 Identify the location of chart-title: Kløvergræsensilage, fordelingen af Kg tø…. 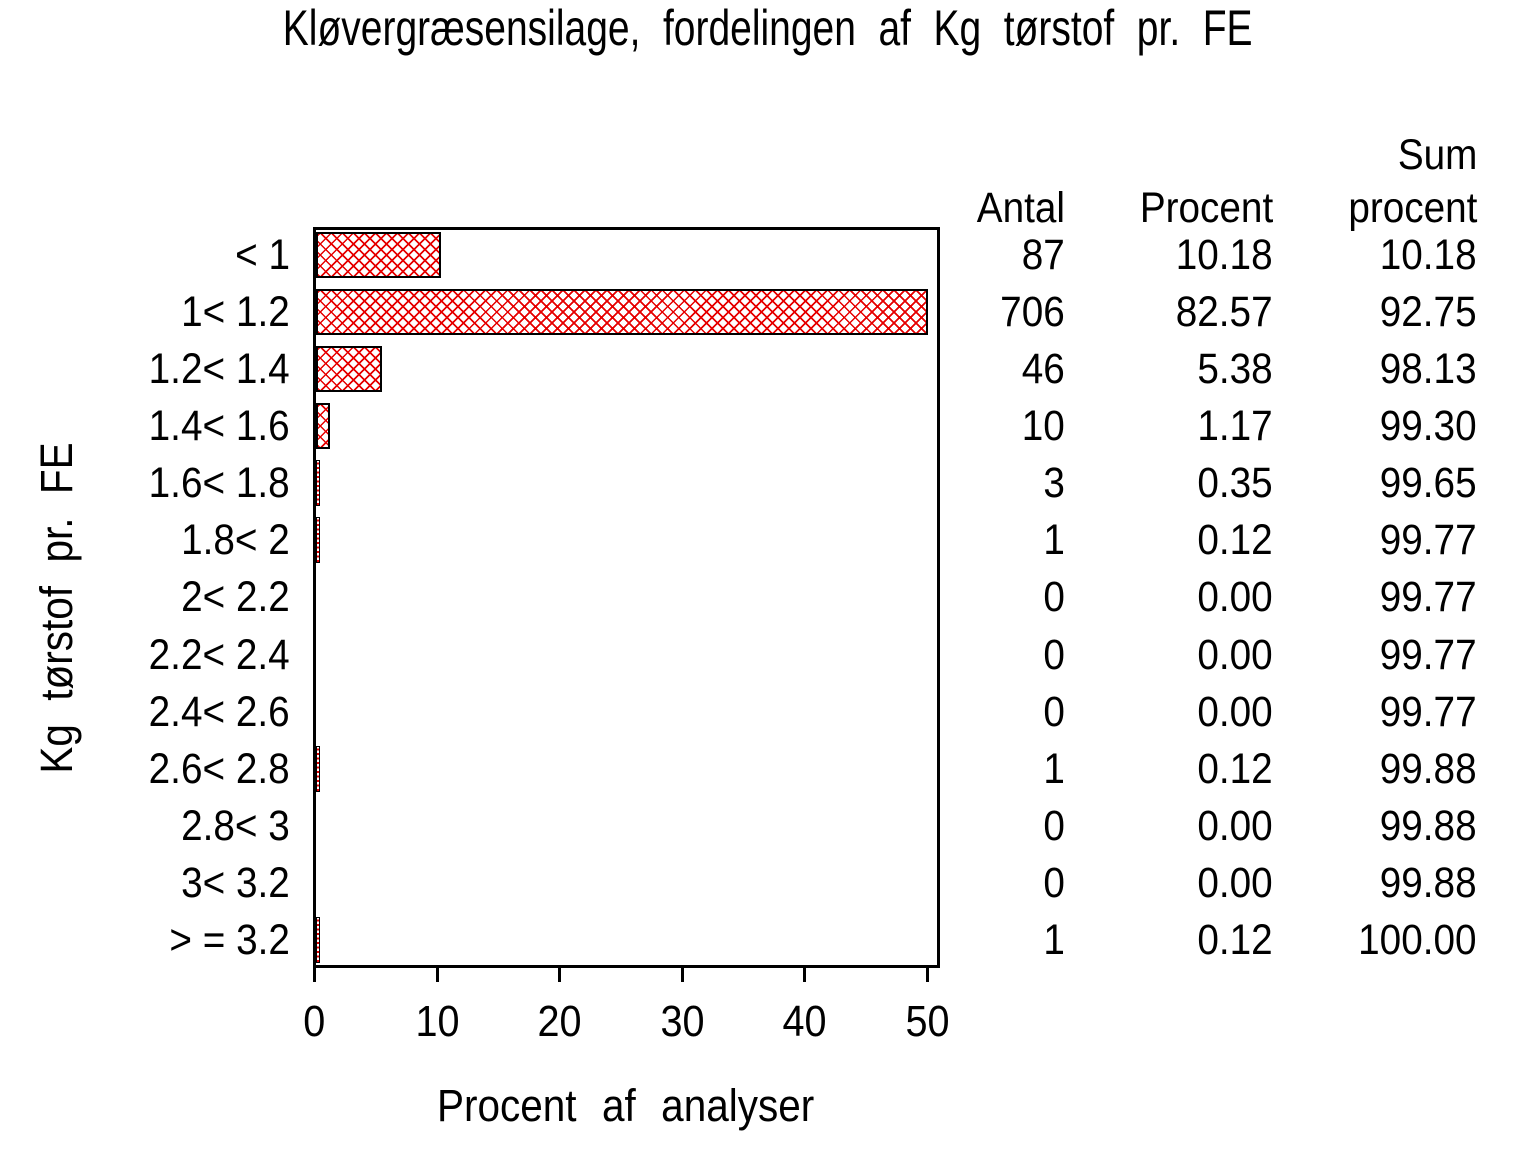
(768, 28).